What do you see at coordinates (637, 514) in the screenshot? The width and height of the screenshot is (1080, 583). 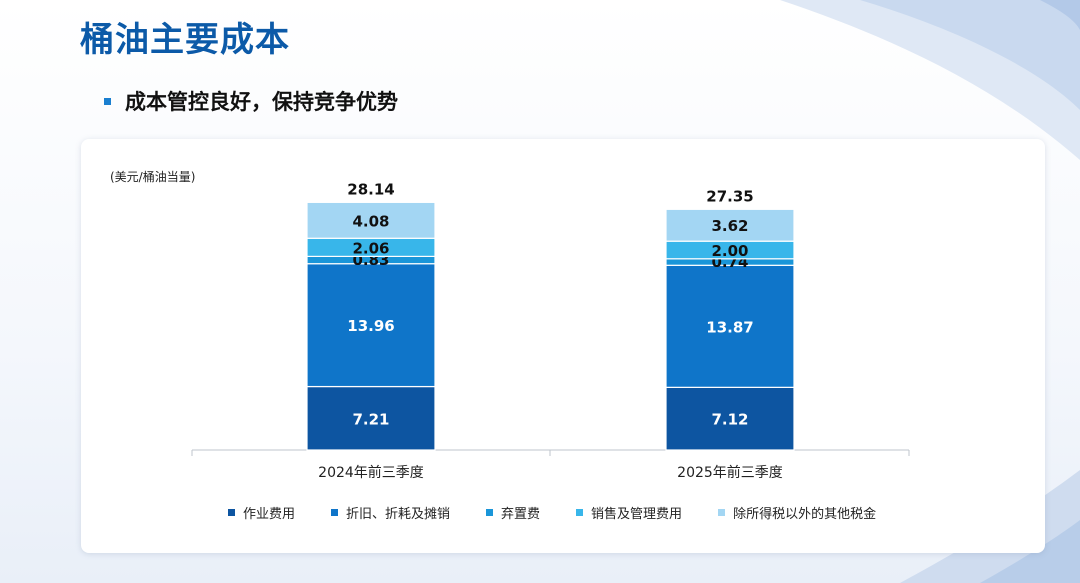 I see `legend-label: 销售及管理费用` at bounding box center [637, 514].